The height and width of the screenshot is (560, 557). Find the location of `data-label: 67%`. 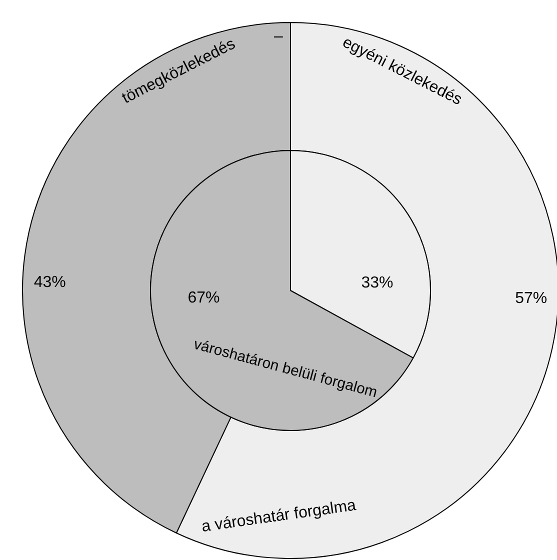

data-label: 67% is located at coordinates (204, 298).